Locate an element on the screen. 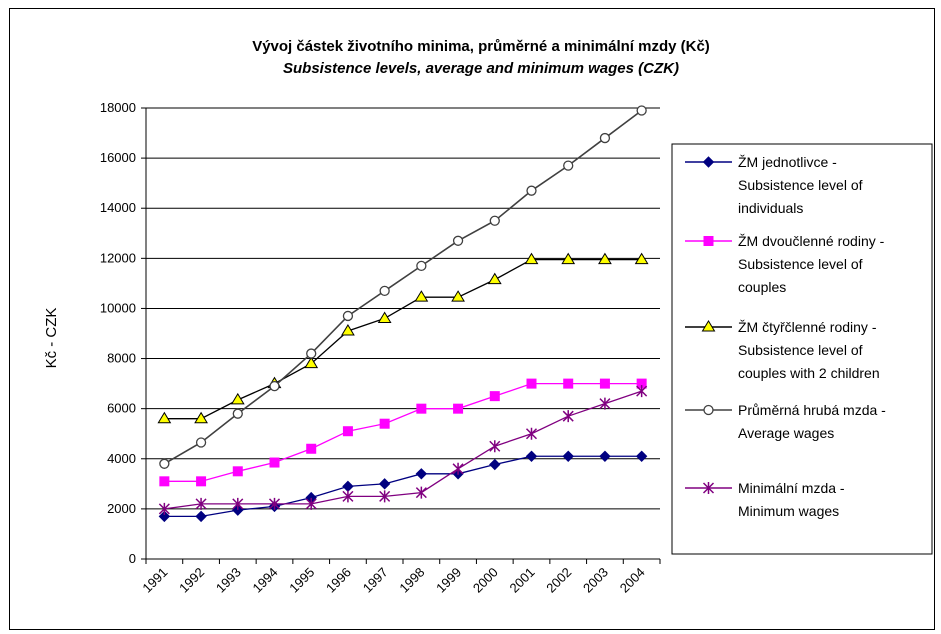  legend-label: Minimum wages is located at coordinates (788, 511).